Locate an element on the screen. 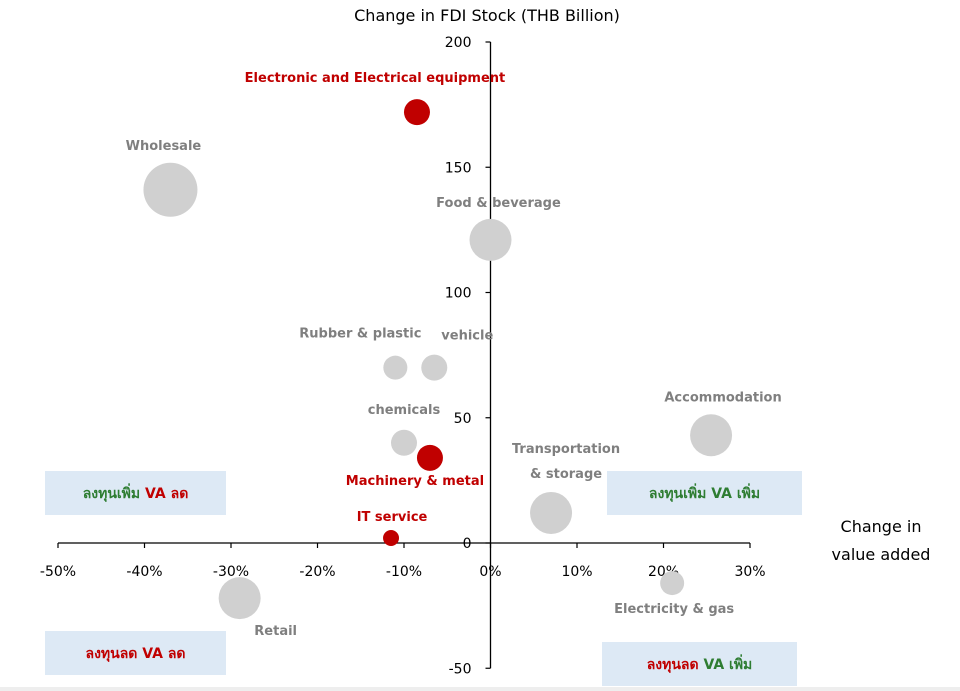  quadrant-label-bottom-left: ลงทุนลด VA ลด is located at coordinates (135, 654).